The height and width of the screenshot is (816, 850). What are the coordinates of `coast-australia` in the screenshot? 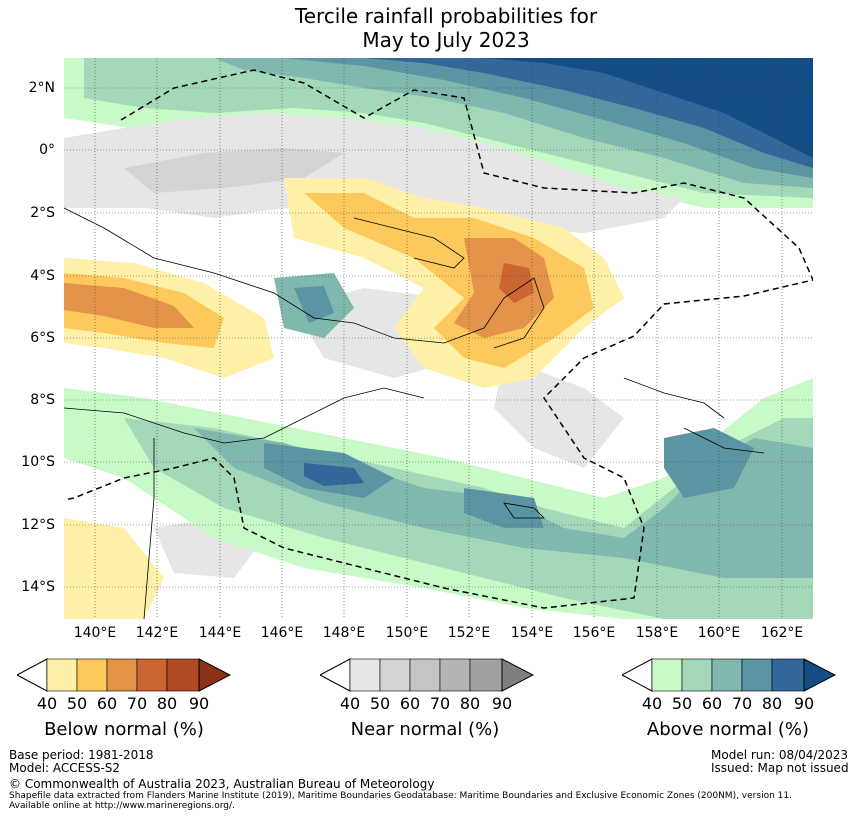 It's located at (149, 528).